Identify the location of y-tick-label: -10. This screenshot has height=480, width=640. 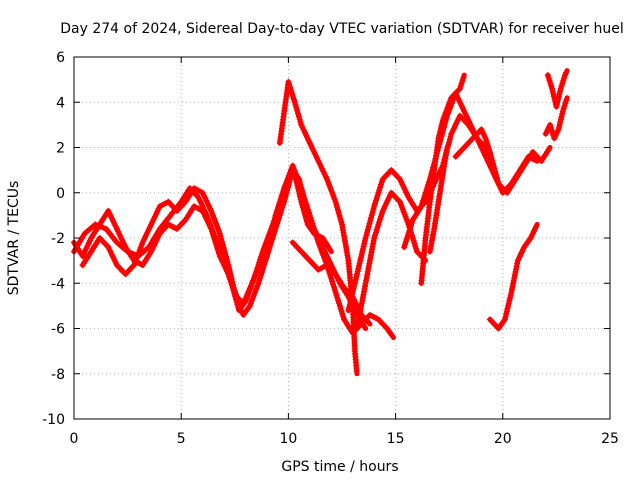
(53, 420).